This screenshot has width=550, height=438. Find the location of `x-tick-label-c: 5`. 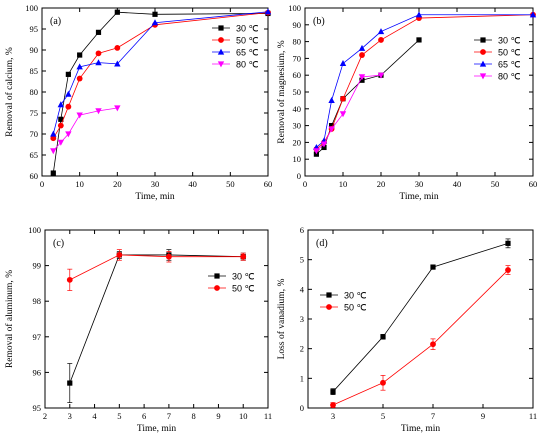

x-tick-label-c: 5 is located at coordinates (119, 416).